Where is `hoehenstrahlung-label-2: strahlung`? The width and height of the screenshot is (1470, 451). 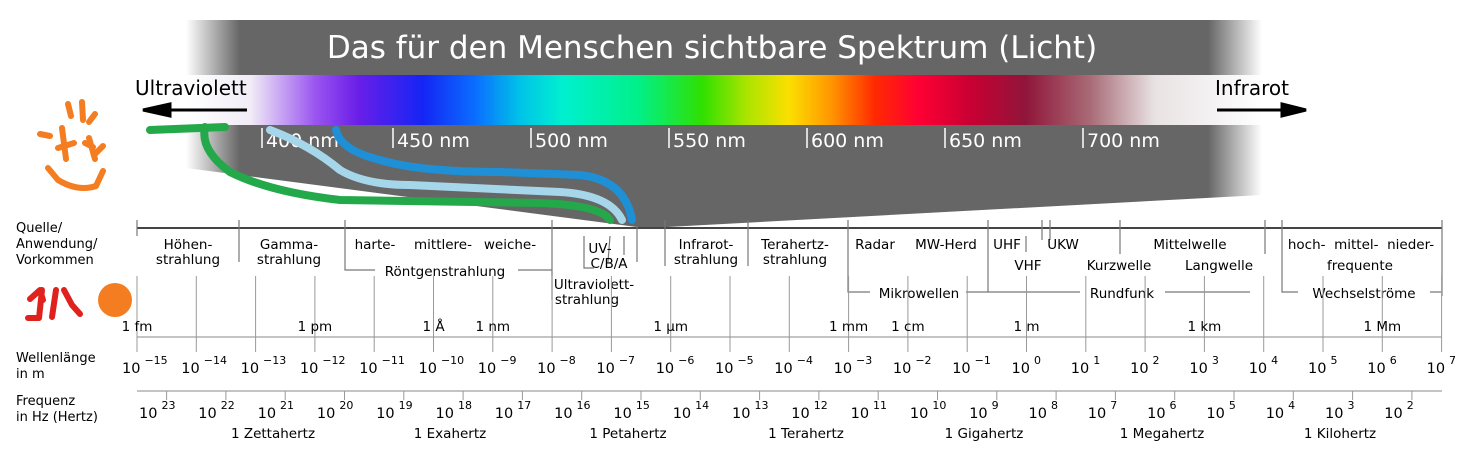
hoehenstrahlung-label-2: strahlung is located at coordinates (188, 260).